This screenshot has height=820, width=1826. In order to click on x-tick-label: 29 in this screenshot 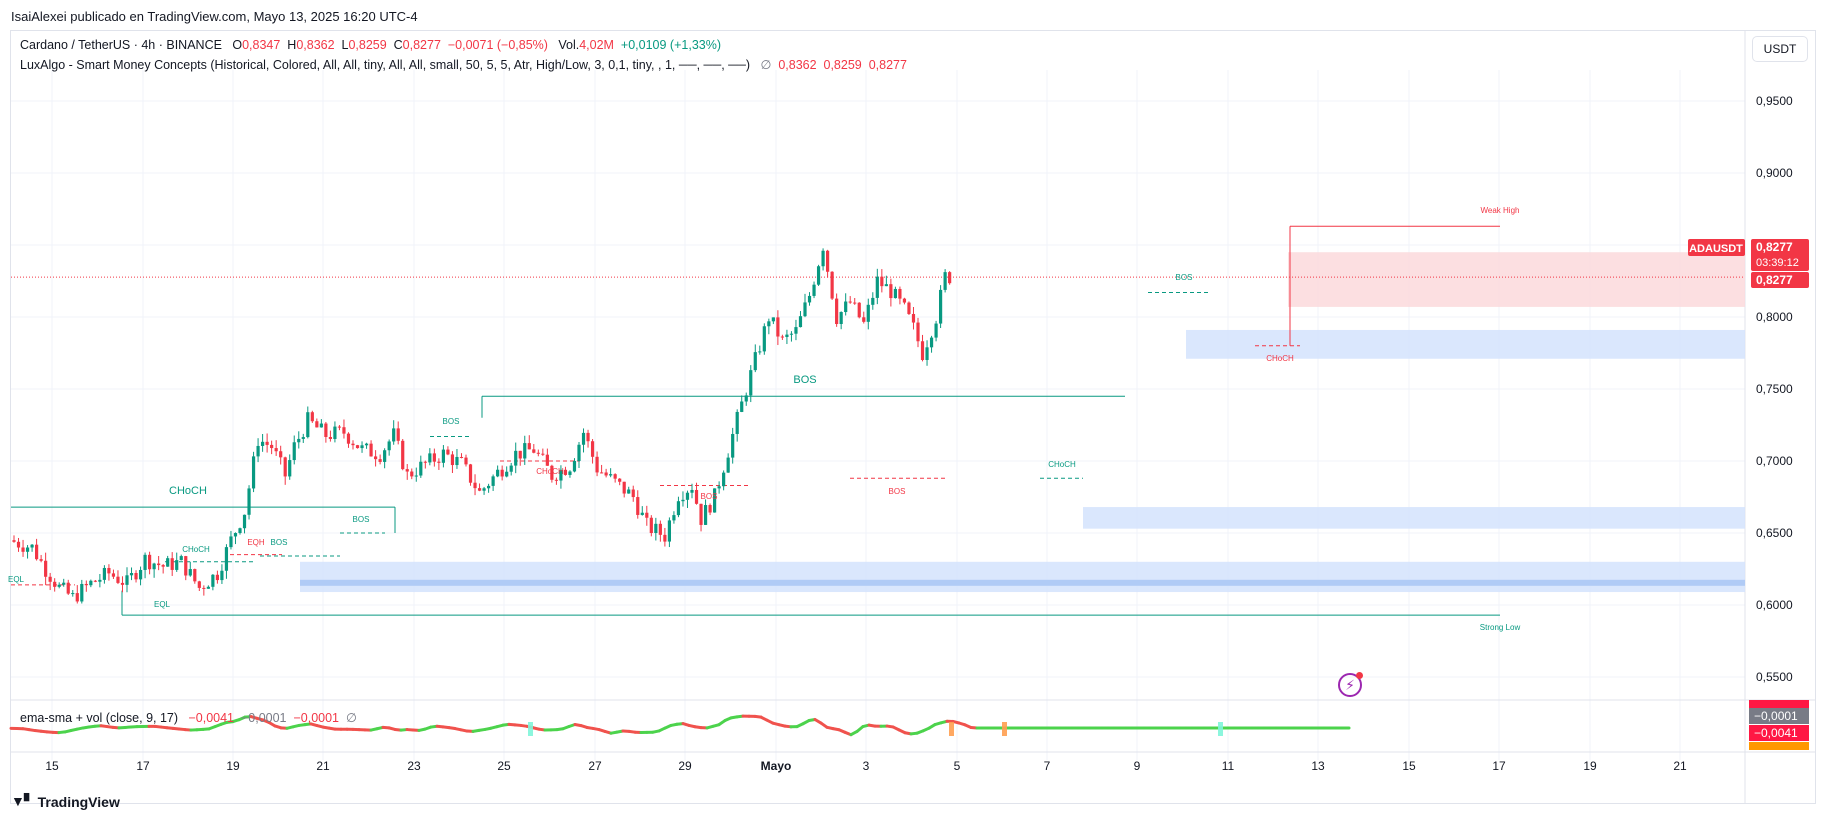, I will do `click(685, 766)`.